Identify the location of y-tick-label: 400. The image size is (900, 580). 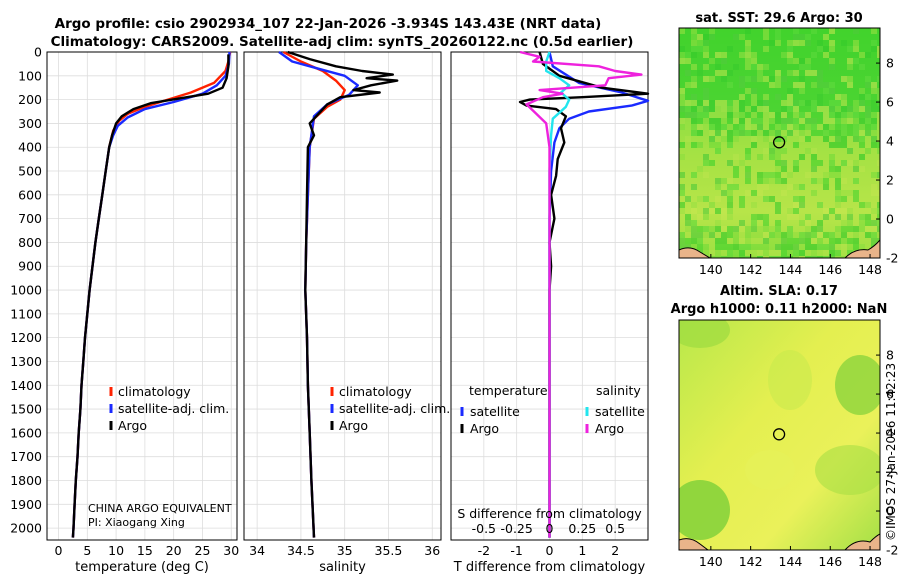
(30, 147).